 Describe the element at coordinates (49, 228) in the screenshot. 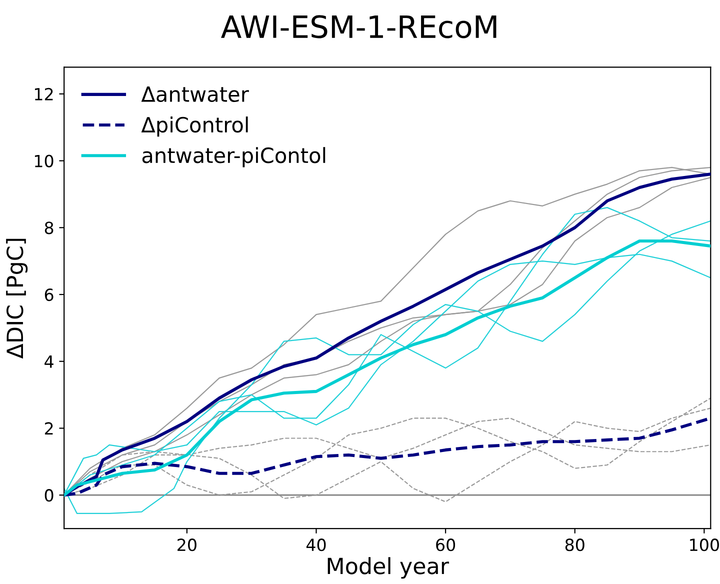

I see `y-tick-label: 8` at that location.